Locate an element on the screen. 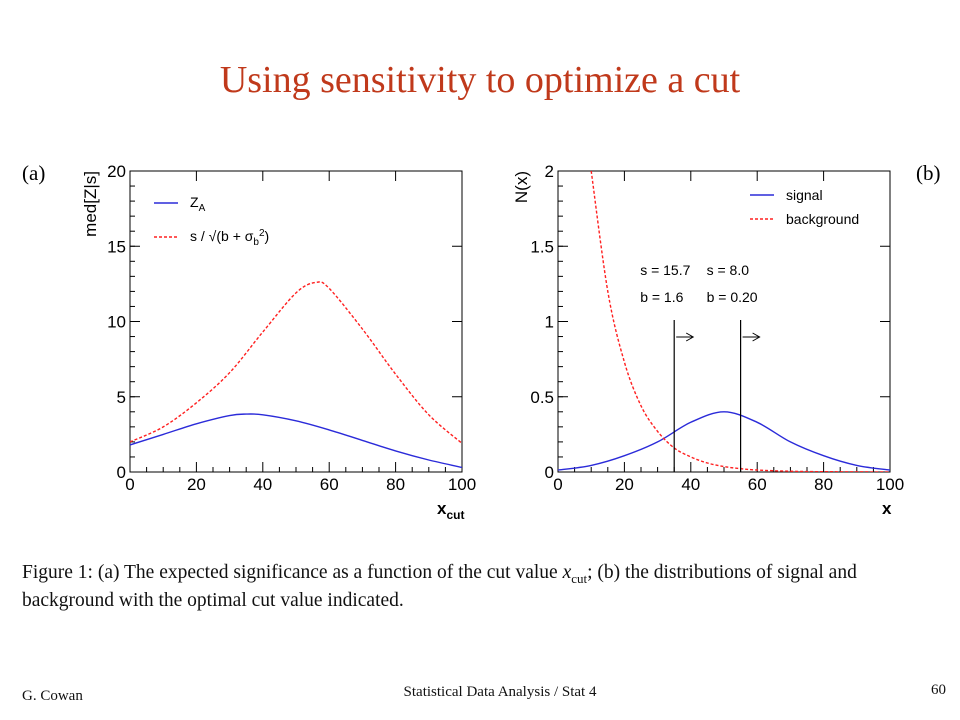 This screenshot has height=720, width=960. legend-label-za: ZA is located at coordinates (198, 204).